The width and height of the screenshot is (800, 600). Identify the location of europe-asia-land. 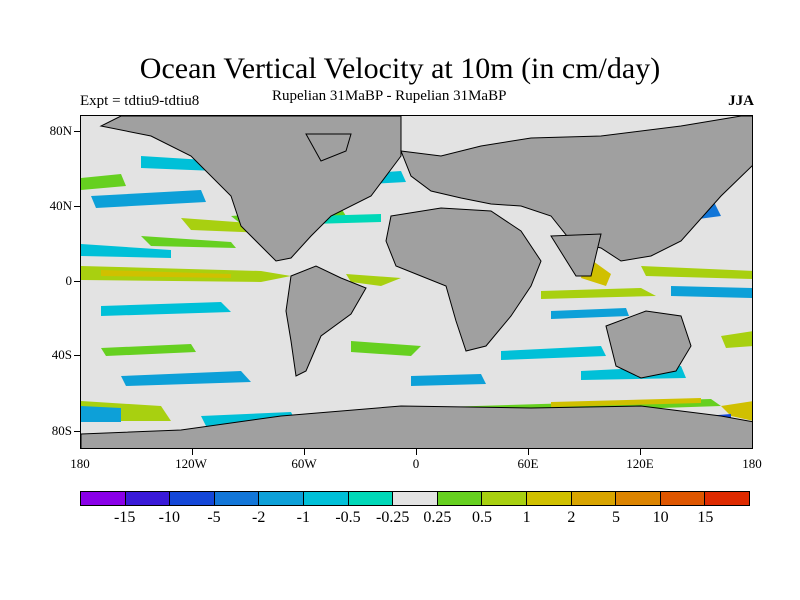
(576, 189).